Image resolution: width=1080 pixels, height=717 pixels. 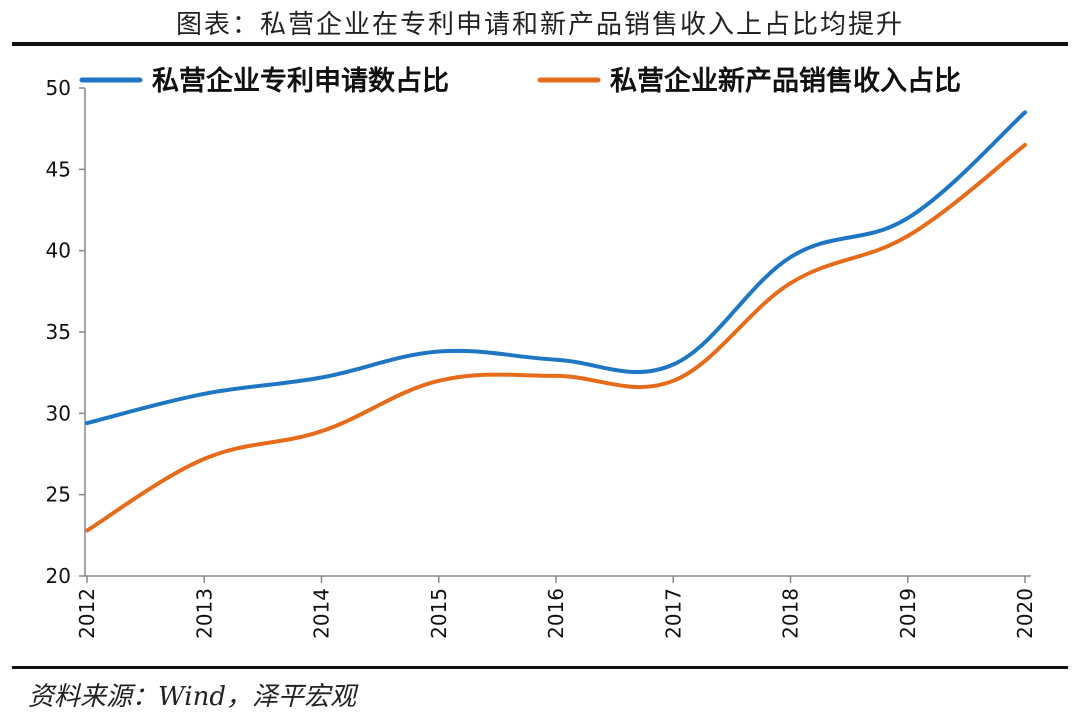 I want to click on y-tick-label: 30, so click(x=58, y=413).